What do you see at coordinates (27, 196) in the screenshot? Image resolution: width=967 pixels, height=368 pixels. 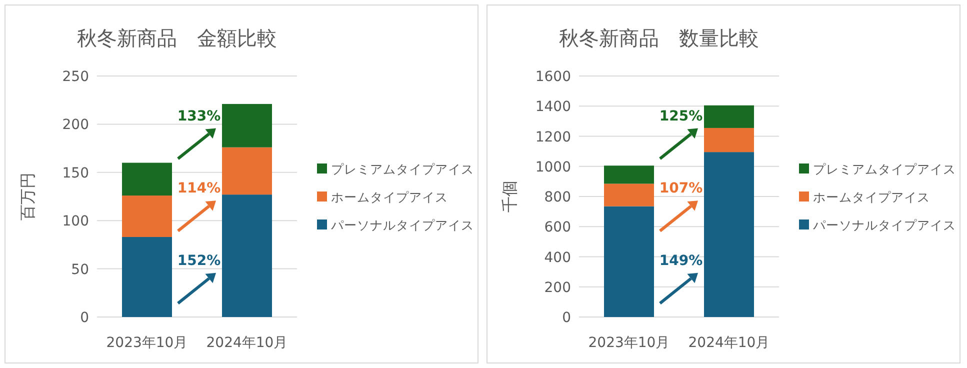 I see `y-axis-title: 百万円` at bounding box center [27, 196].